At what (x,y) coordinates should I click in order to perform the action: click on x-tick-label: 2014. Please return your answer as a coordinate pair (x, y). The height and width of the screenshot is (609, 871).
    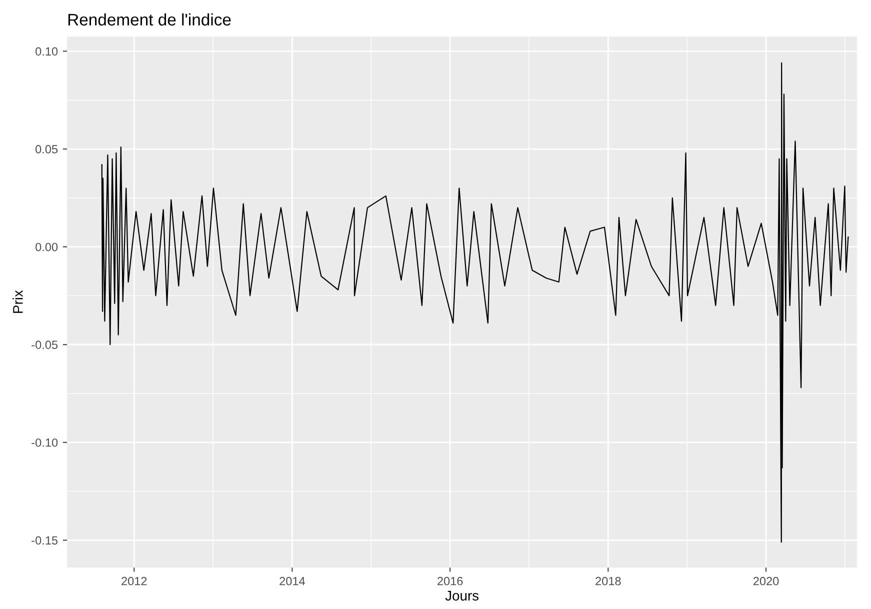
    Looking at the image, I should click on (292, 581).